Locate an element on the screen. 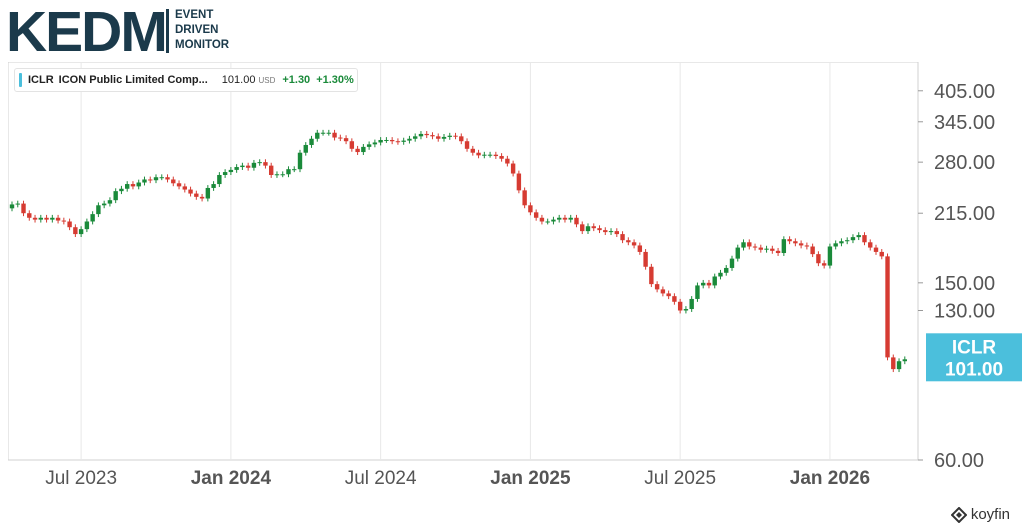  x-tick-label: Jul 2023 is located at coordinates (81, 478).